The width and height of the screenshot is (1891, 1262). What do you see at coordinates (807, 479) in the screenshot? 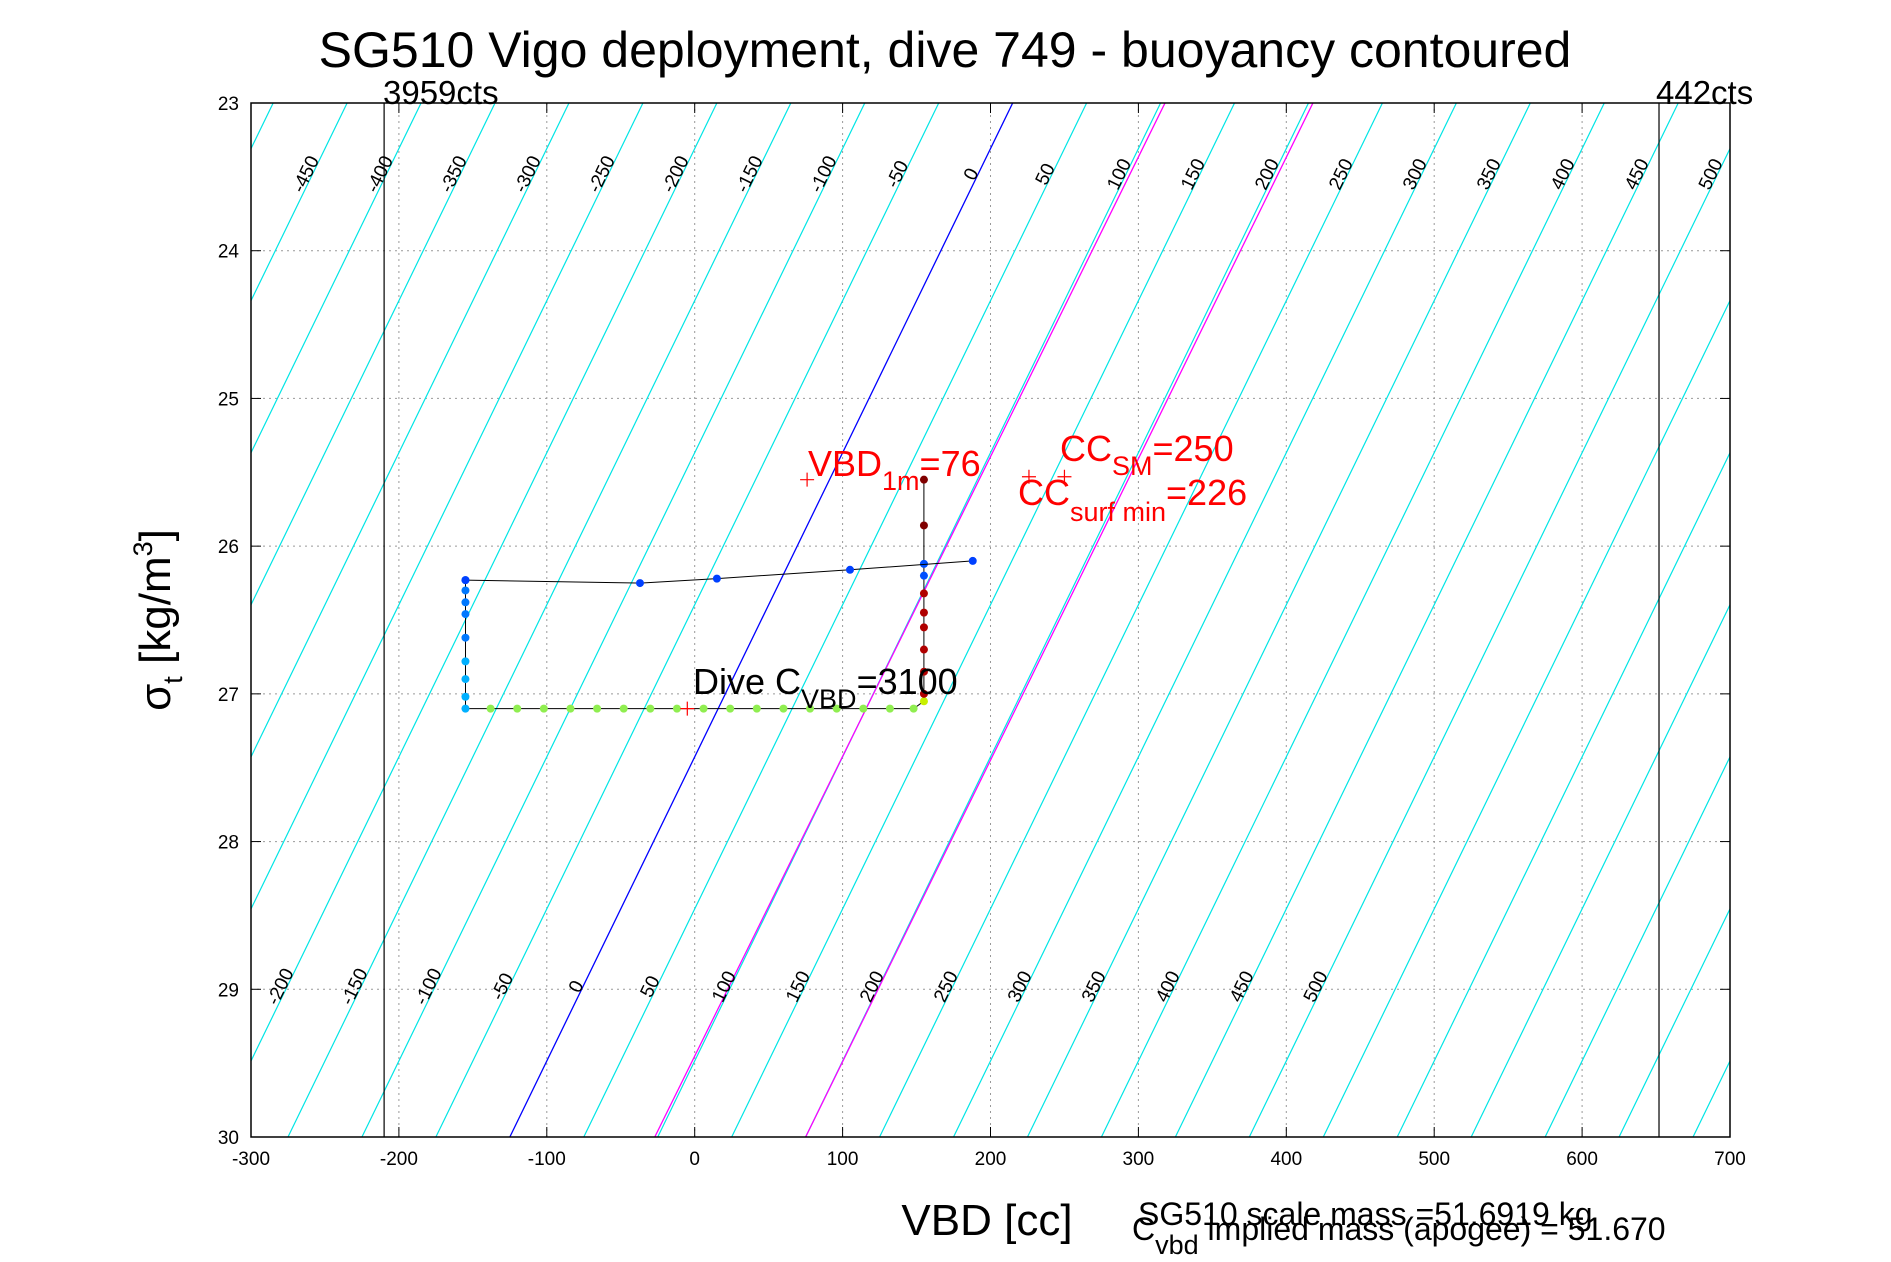
I see `marker-VBD_1m` at bounding box center [807, 479].